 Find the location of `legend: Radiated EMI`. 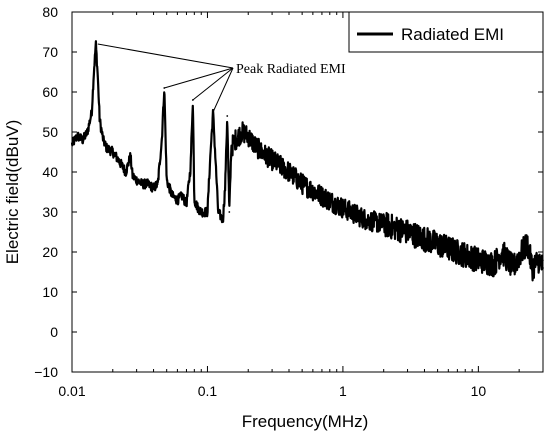

legend: Radiated EMI is located at coordinates (446, 32).